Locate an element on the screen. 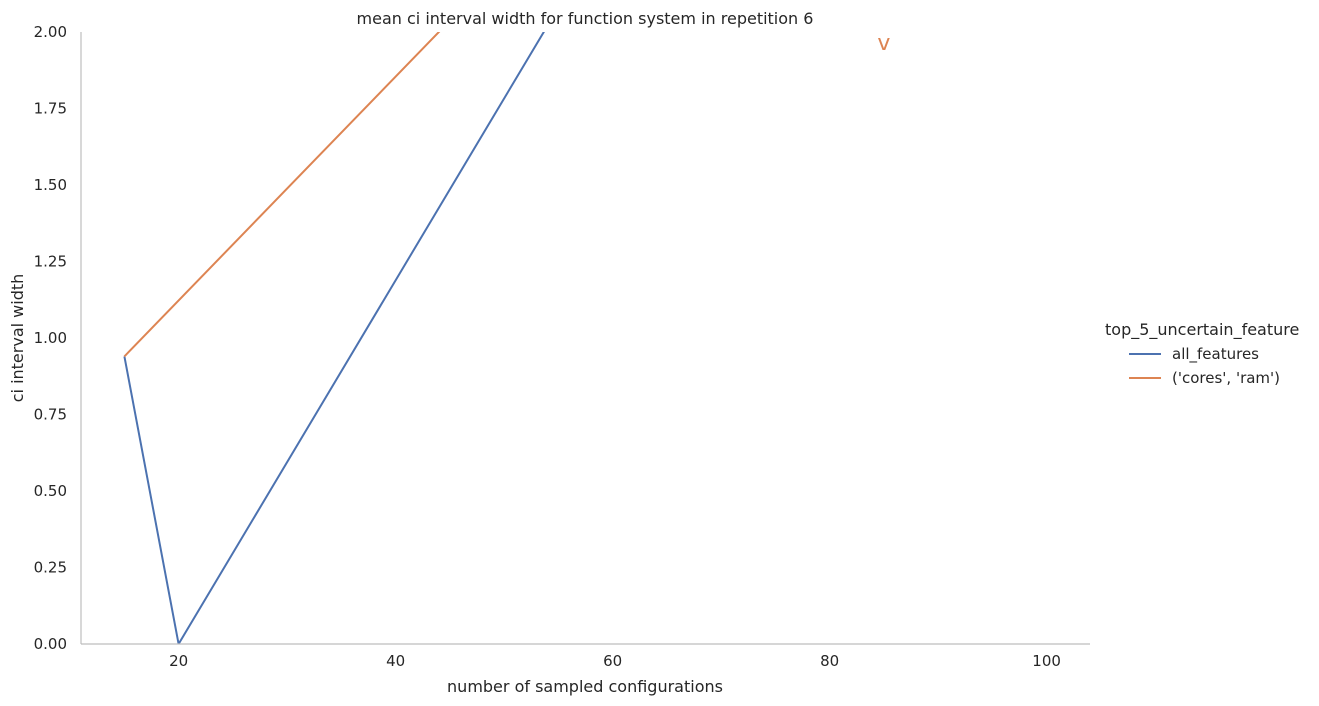 The image size is (1319, 706). legend-entry: all_features is located at coordinates (1215, 354).